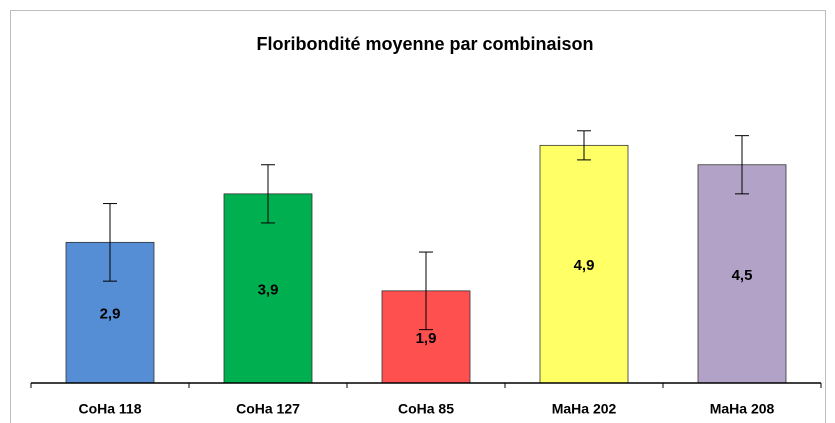 The image size is (835, 423). What do you see at coordinates (268, 409) in the screenshot?
I see `x-tick-label: CoHa 127` at bounding box center [268, 409].